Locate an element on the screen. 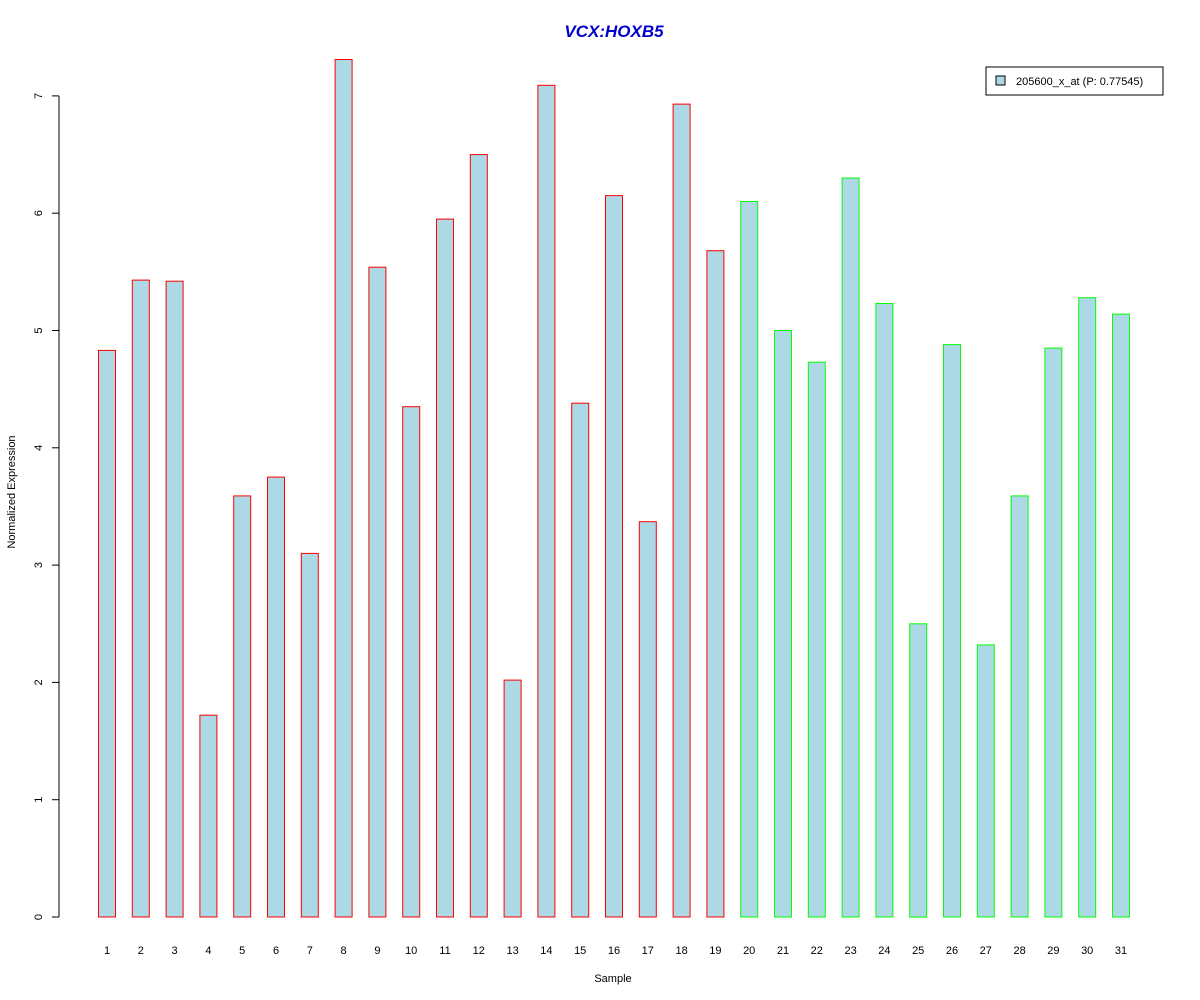 Image resolution: width=1200 pixels, height=1000 pixels. x-tick-label: 4 is located at coordinates (208, 951).